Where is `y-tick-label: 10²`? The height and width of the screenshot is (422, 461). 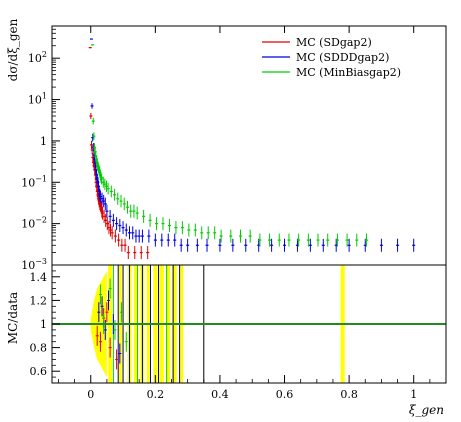
y-tick-label: 10² is located at coordinates (37, 57).